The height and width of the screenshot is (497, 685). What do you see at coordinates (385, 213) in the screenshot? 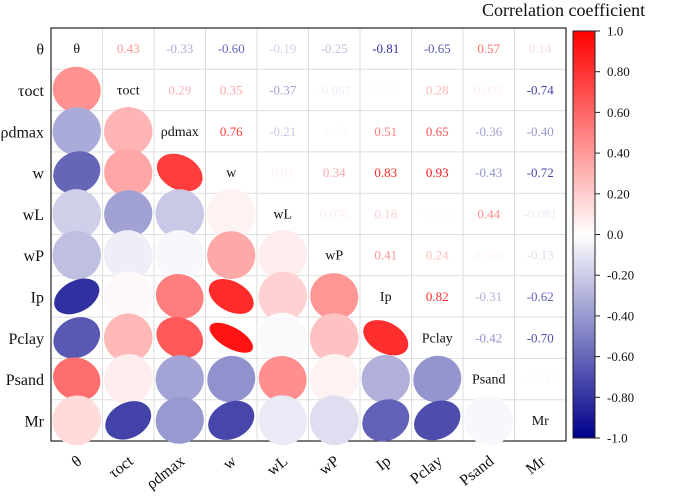
I see `corr-value-wL-Ip: 0.18` at bounding box center [385, 213].